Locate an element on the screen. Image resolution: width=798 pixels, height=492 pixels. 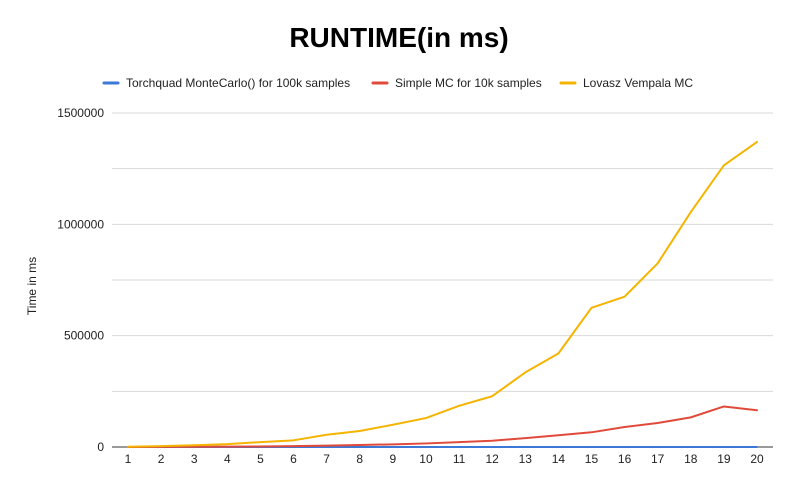
x-tick-label: 10 is located at coordinates (426, 459).